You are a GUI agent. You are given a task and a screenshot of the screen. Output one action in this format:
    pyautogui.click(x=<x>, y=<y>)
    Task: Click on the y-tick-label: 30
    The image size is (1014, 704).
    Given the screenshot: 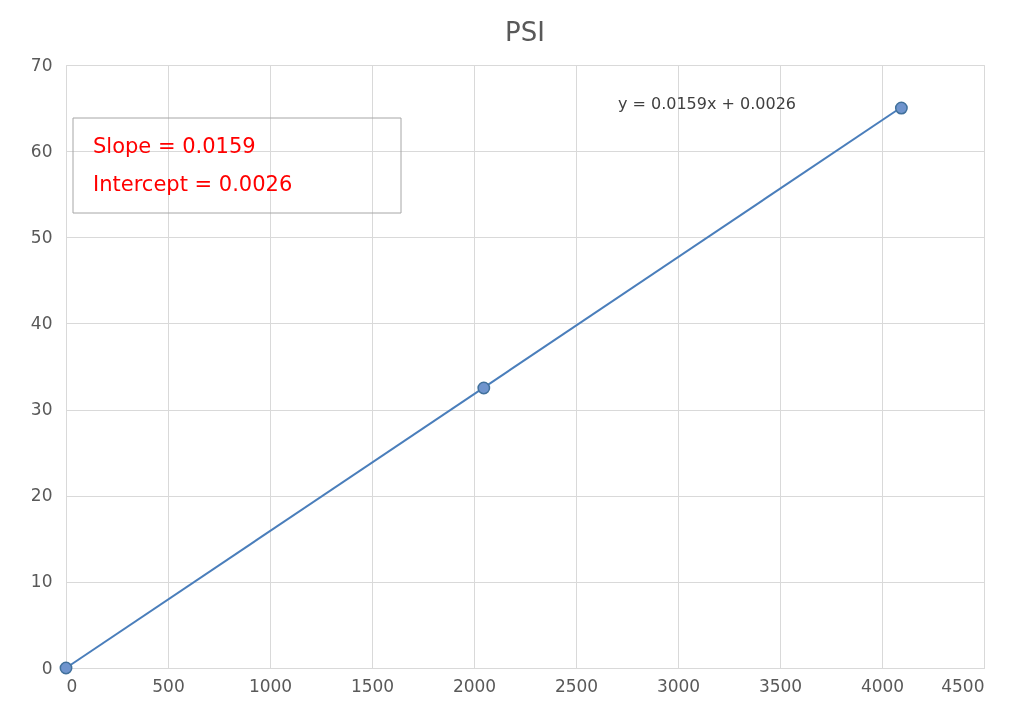 What is the action you would take?
    pyautogui.click(x=41, y=409)
    